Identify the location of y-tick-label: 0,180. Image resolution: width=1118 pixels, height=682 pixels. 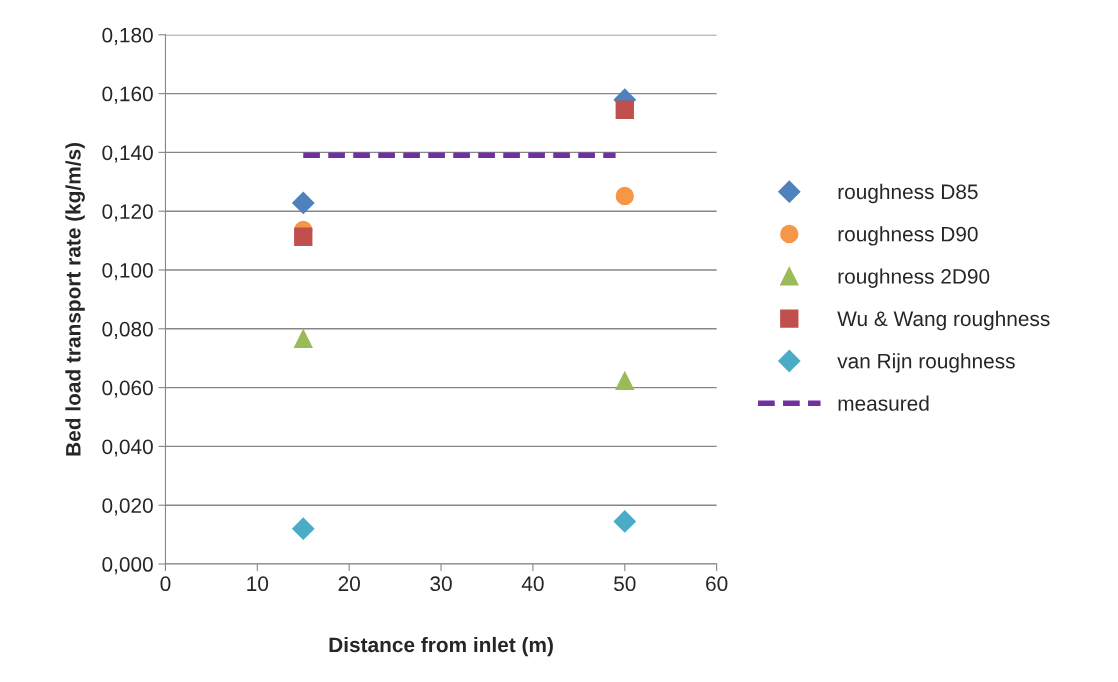
(127, 36).